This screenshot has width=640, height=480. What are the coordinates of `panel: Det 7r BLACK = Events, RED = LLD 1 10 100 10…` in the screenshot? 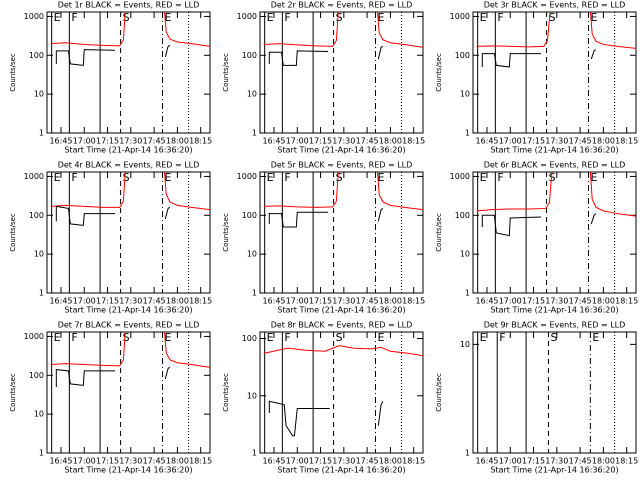 It's located at (110, 398).